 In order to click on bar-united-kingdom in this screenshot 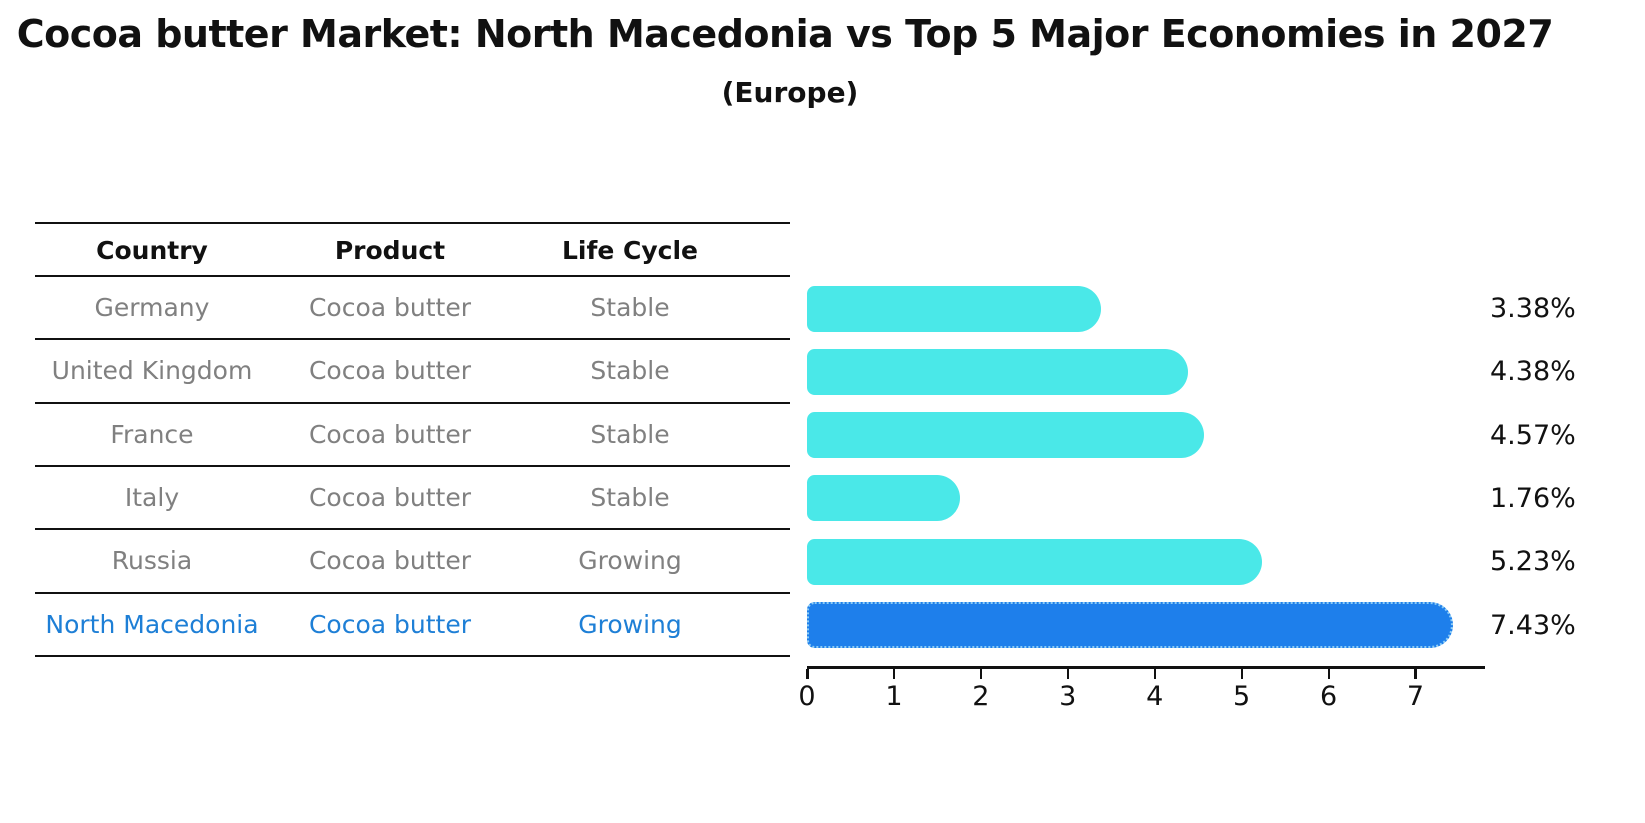, I will do `click(997, 371)`.